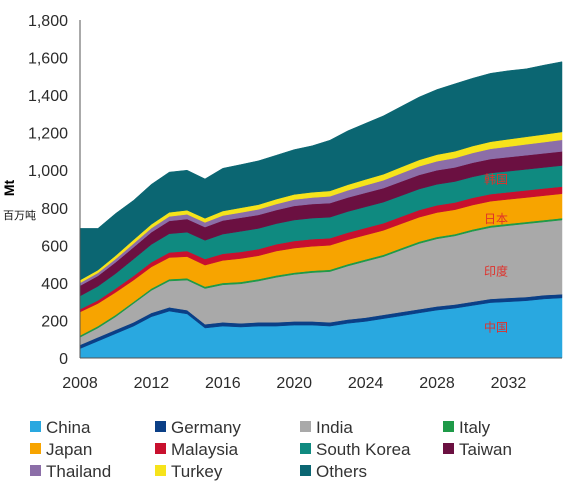  Describe the element at coordinates (496, 219) in the screenshot. I see `annotation-label: 日本` at that location.